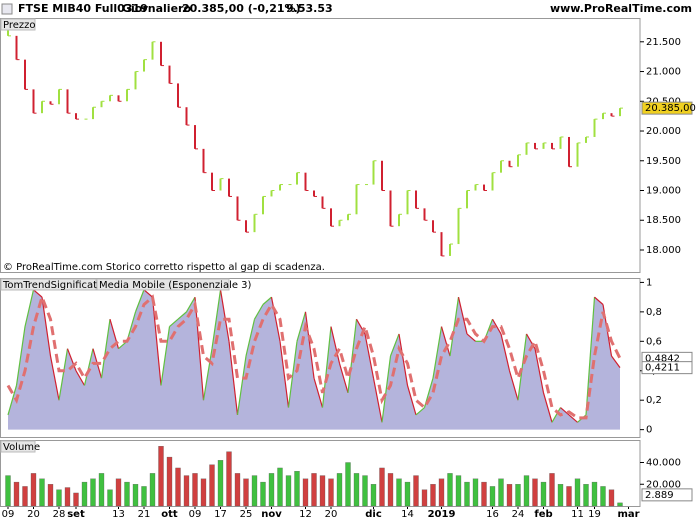 The width and height of the screenshot is (696, 522). I want to click on value-badge-label: 20.385,00, so click(670, 108).